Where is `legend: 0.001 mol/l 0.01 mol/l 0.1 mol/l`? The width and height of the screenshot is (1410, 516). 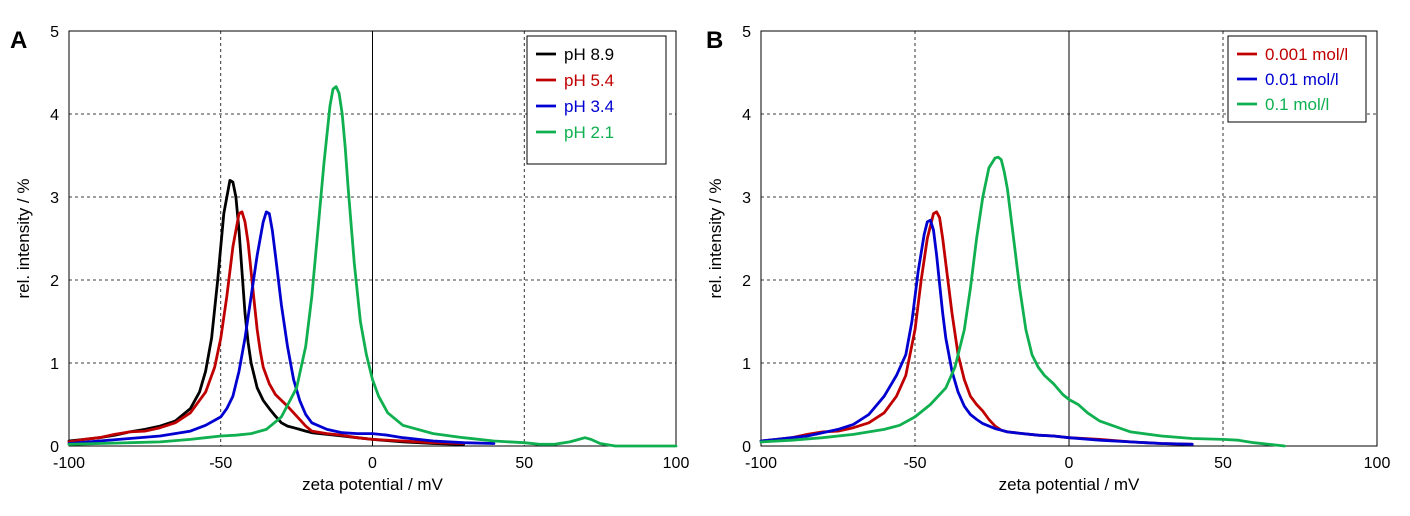 legend: 0.001 mol/l 0.01 mol/l 0.1 mol/l is located at coordinates (1297, 79).